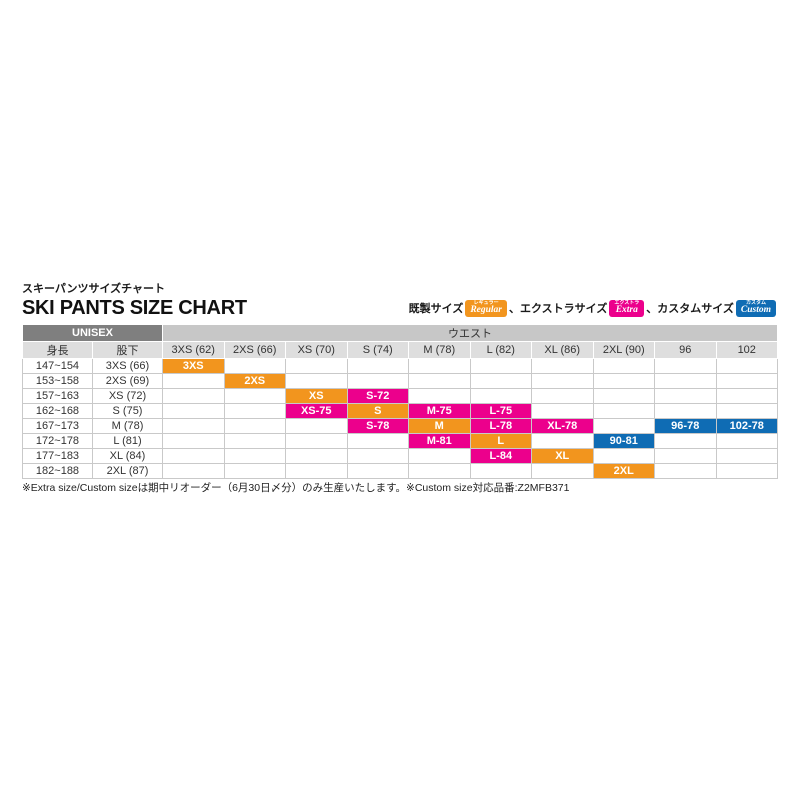  Describe the element at coordinates (316, 395) in the screenshot. I see `size-cell-regular: XS` at that location.